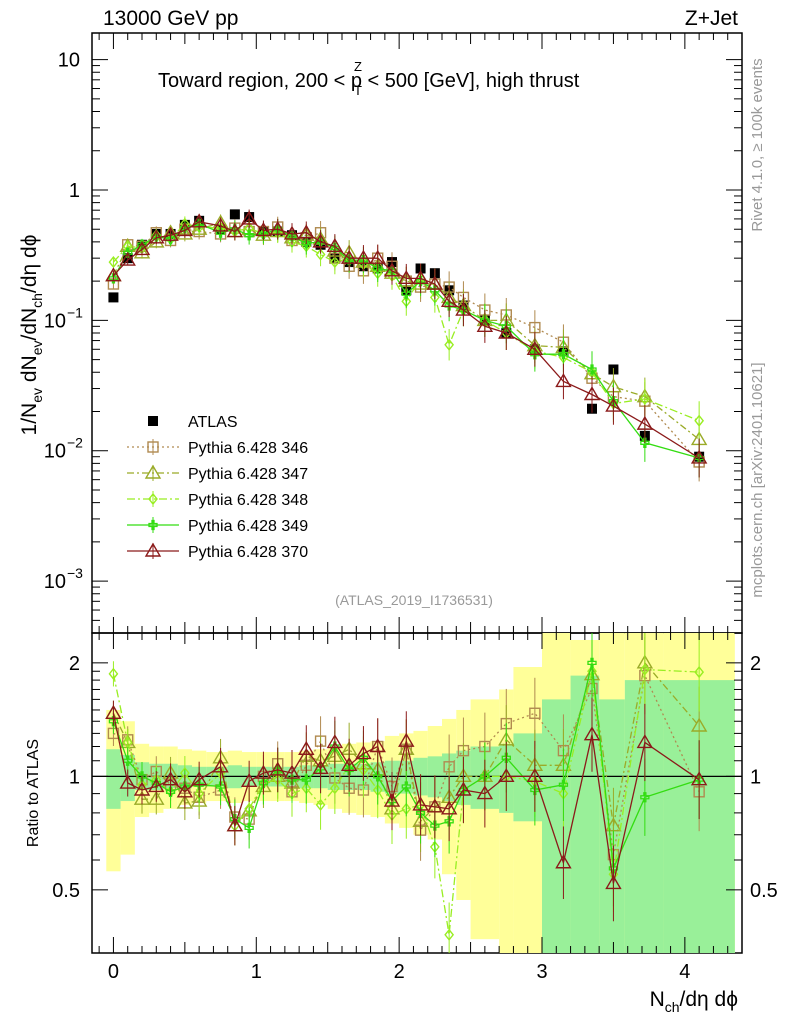 Image resolution: width=786 pixels, height=1029 pixels. Describe the element at coordinates (29, 371) in the screenshot. I see `ylabel-b: dN` at that location.